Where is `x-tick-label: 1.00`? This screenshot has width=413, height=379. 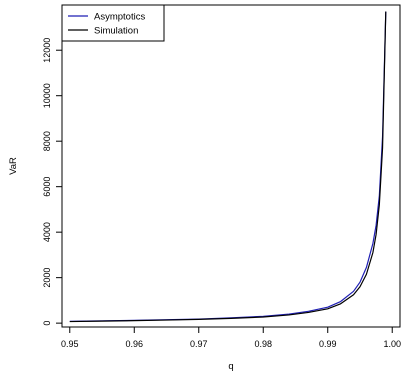
x-tick-label: 1.00 is located at coordinates (392, 344).